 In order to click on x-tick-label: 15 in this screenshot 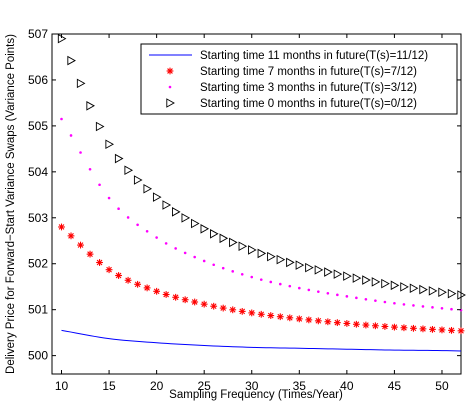, I will do `click(109, 386)`.